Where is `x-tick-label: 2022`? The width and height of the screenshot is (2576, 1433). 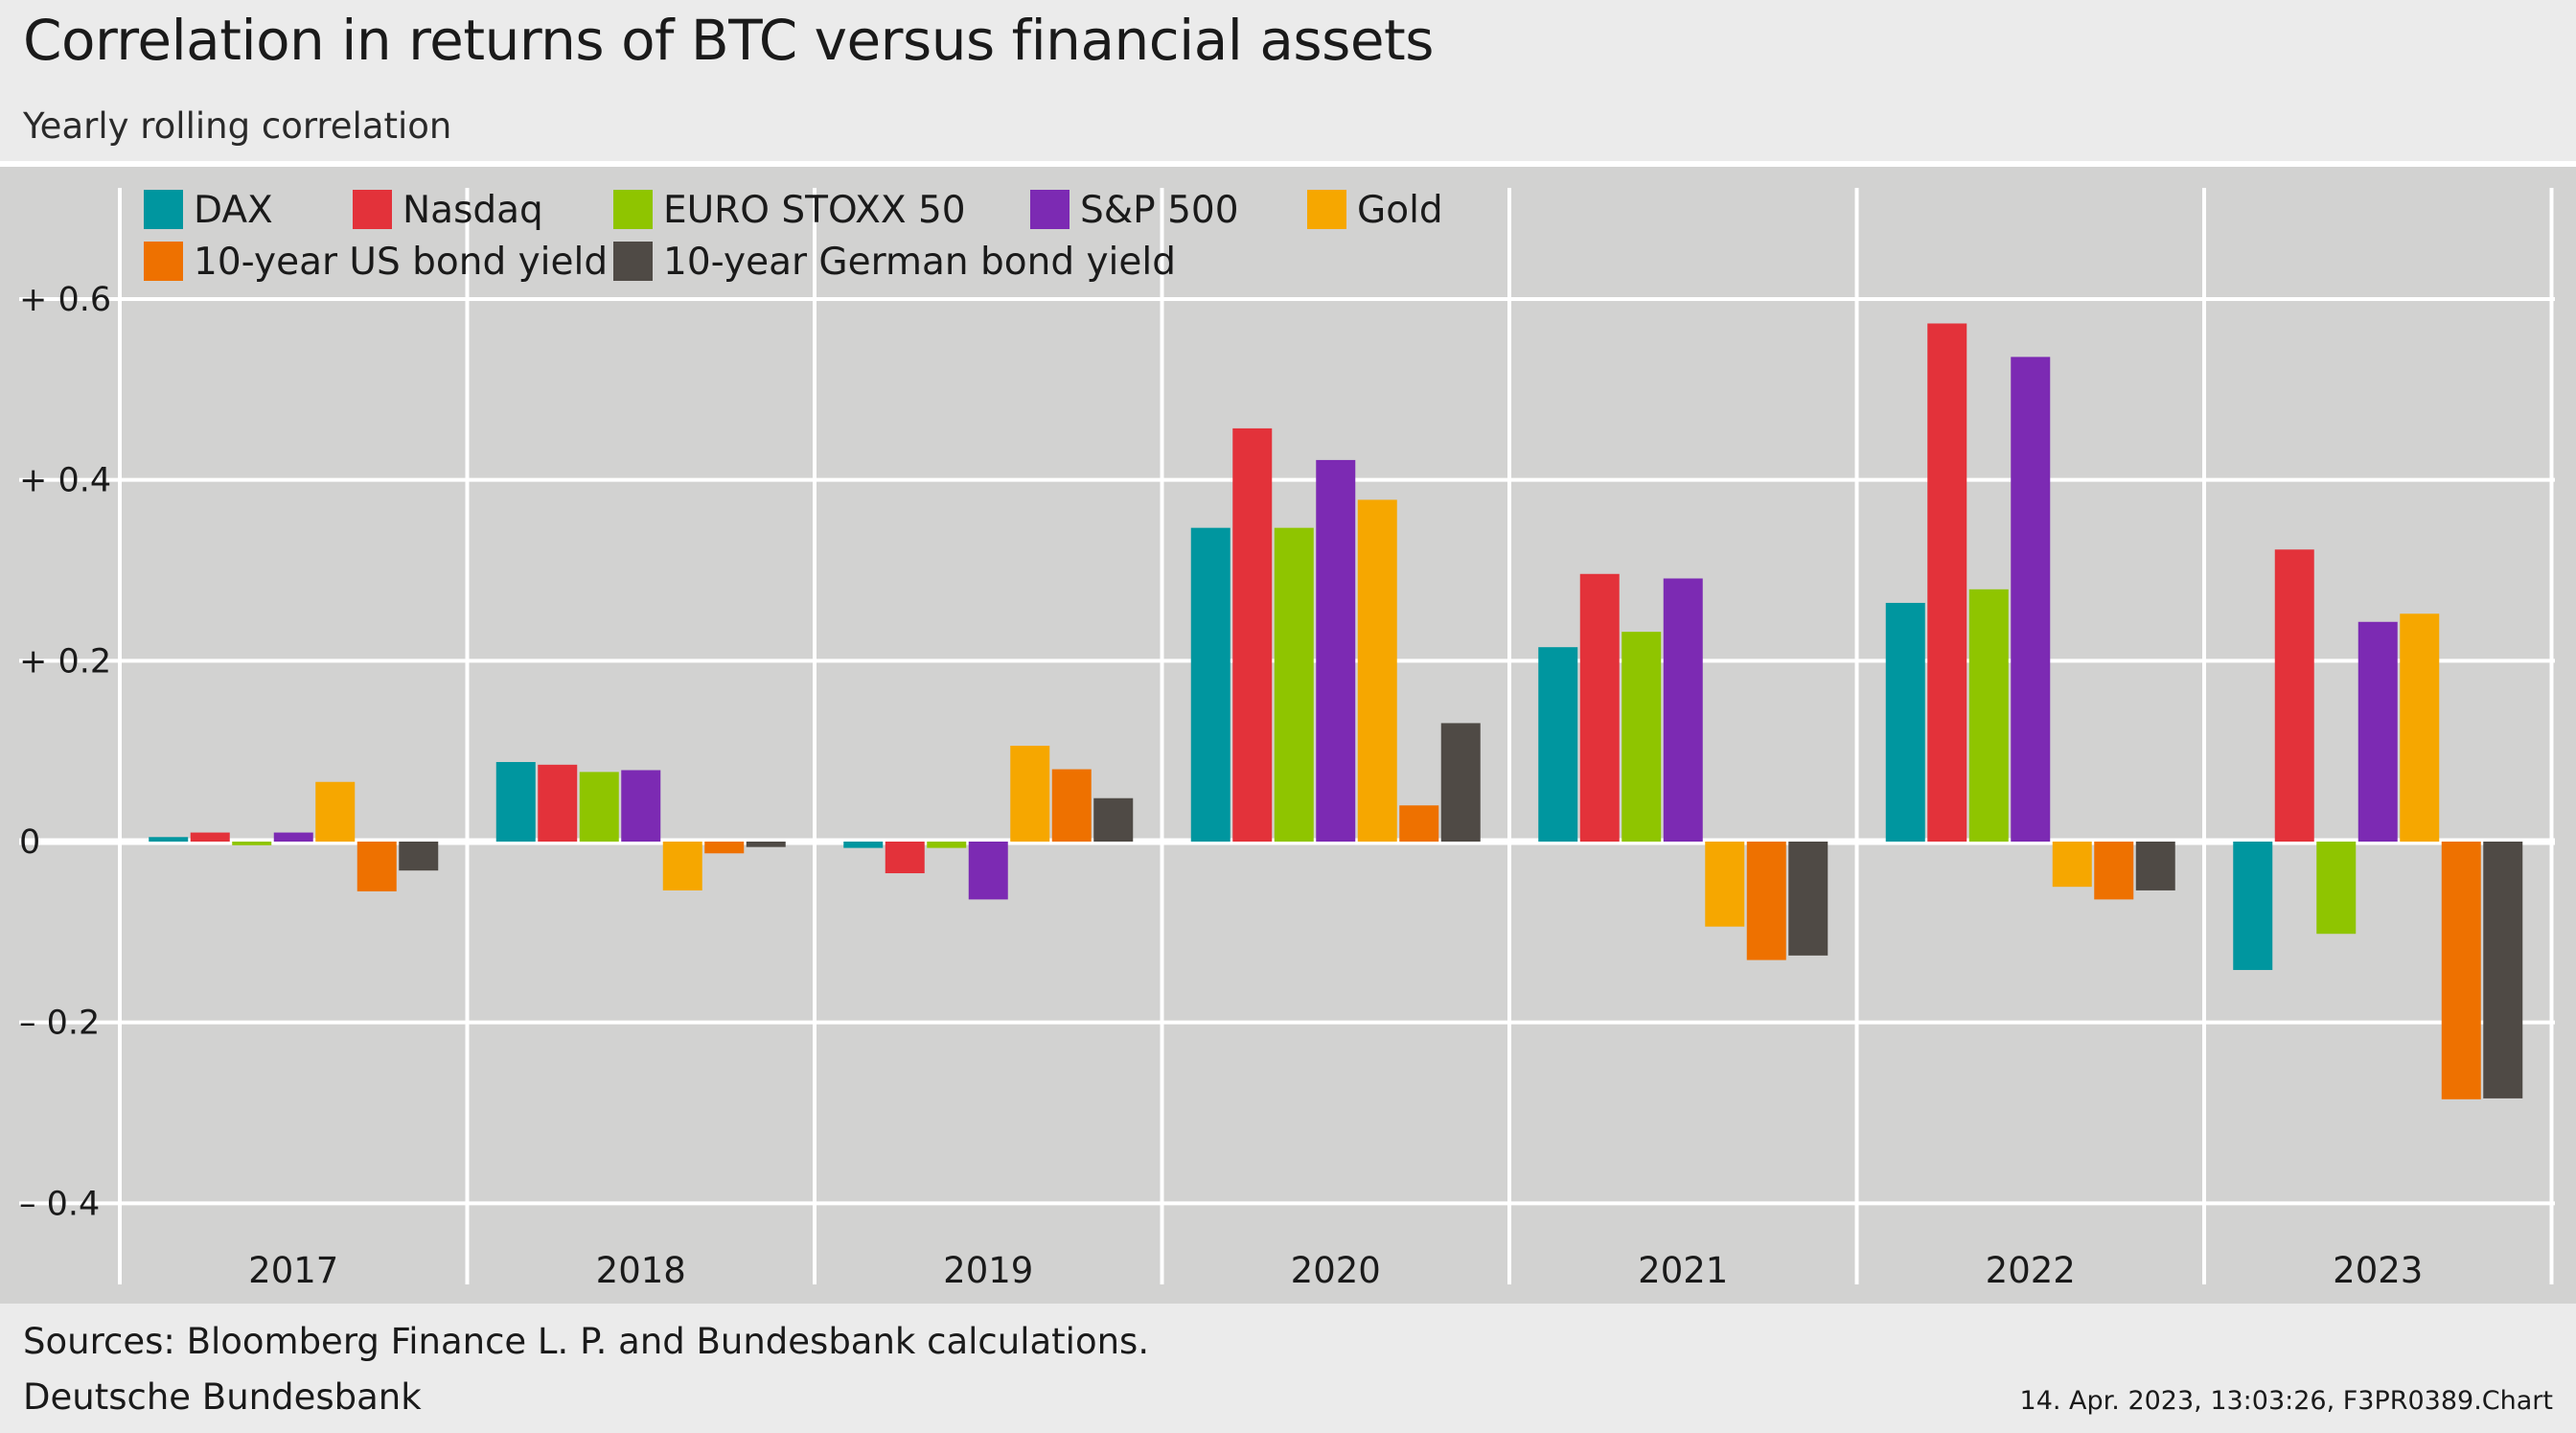 x-tick-label: 2022 is located at coordinates (2031, 1270).